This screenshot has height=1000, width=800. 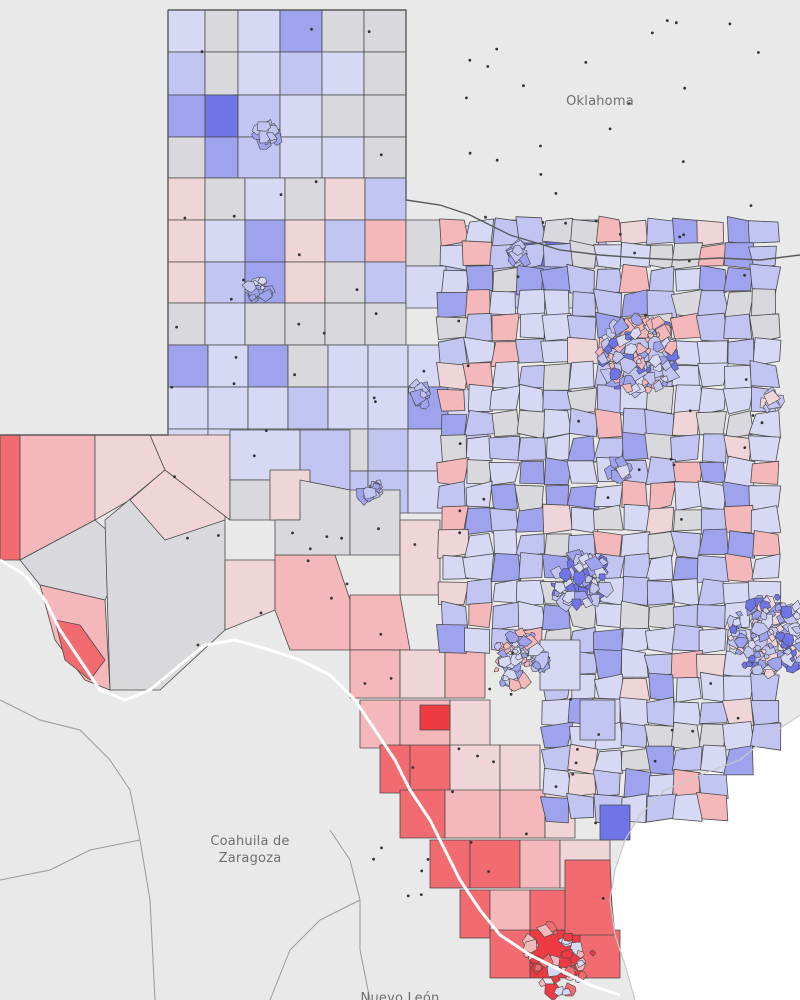 I want to click on district-amarillo, so click(x=263, y=126).